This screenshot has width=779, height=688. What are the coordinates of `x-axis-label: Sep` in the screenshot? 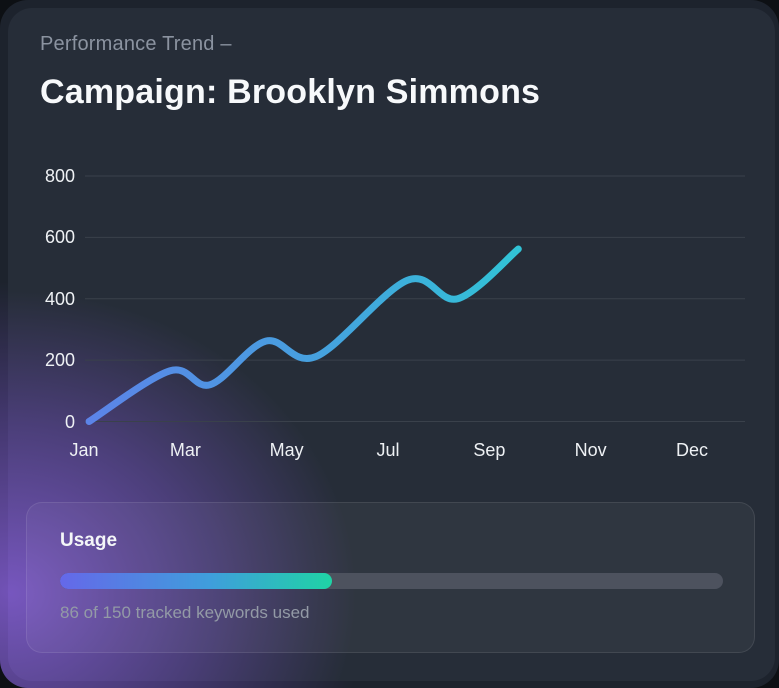 It's located at (489, 450).